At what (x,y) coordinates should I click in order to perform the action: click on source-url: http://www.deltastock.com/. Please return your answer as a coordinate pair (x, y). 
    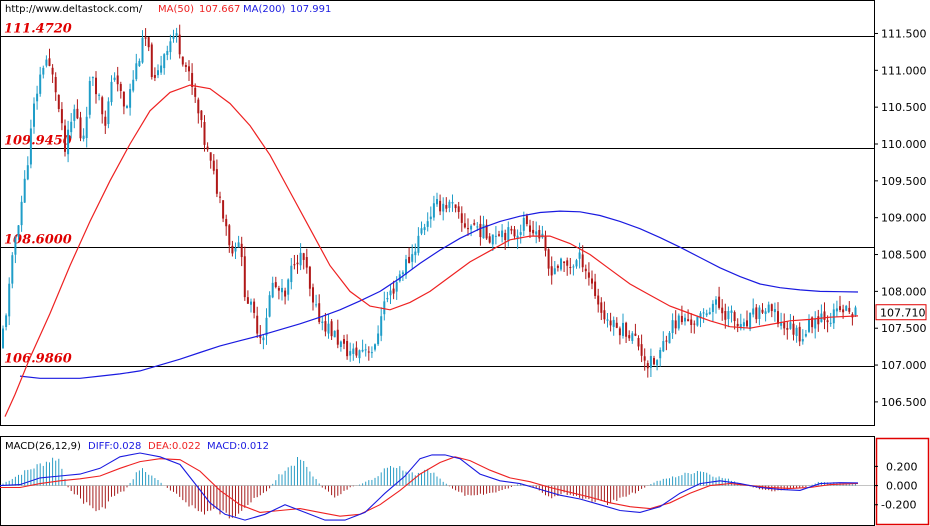
    Looking at the image, I should click on (74, 9).